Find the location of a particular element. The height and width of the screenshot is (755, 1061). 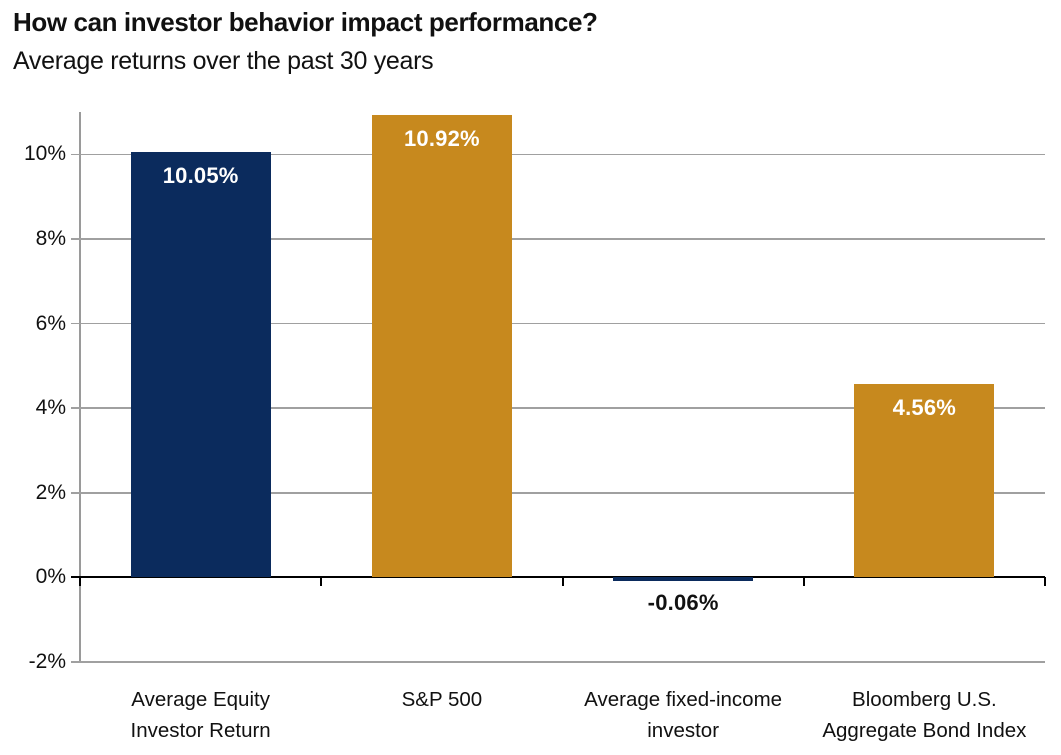

bar-value-label: 4.56% is located at coordinates (924, 408).